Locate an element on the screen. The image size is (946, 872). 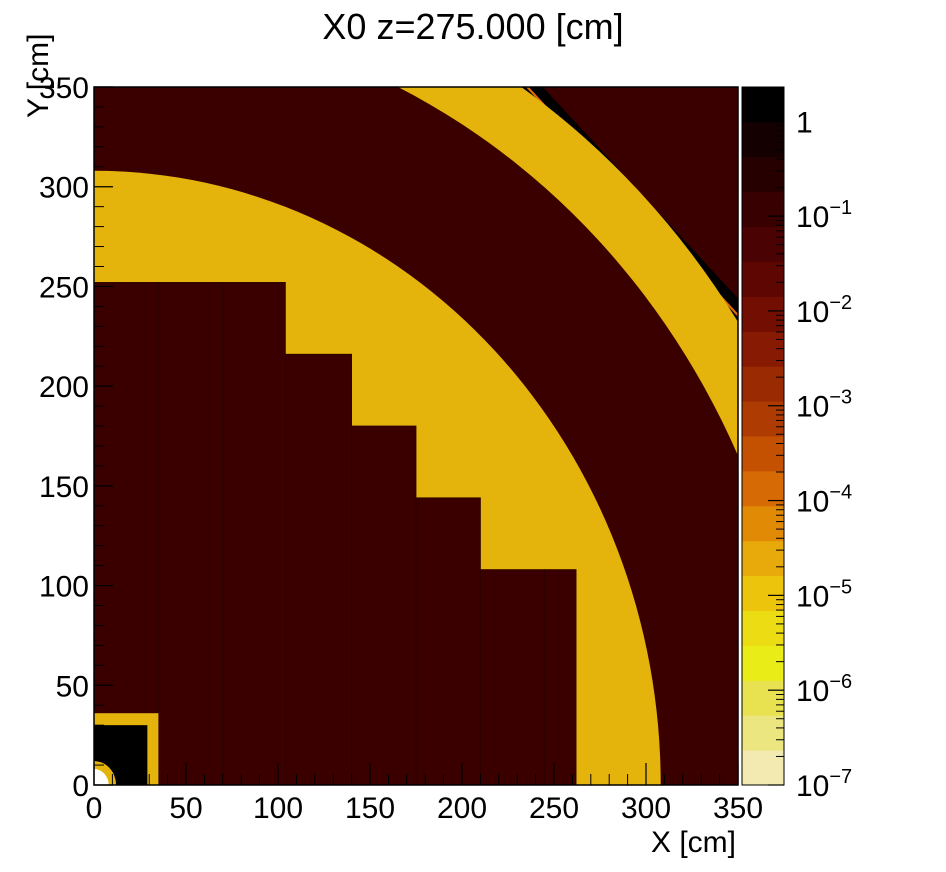
y-tick-label: 100 is located at coordinates (64, 587).